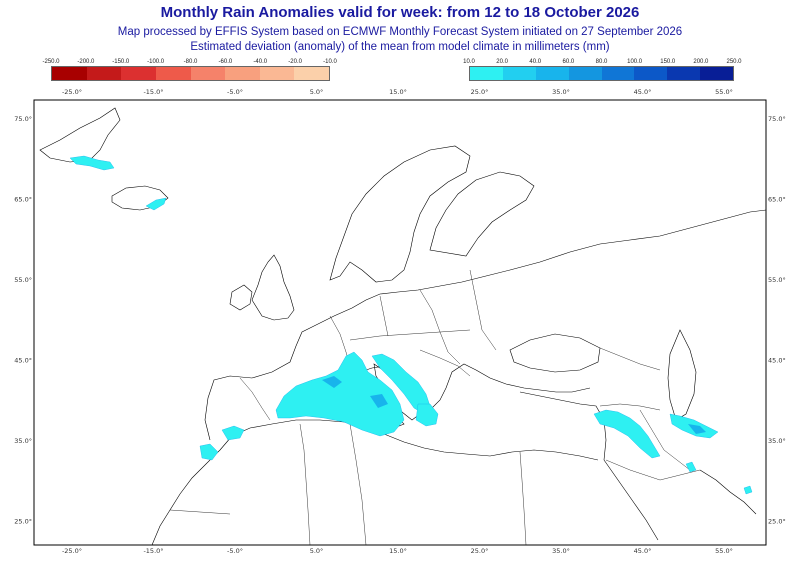 Image resolution: width=800 pixels, height=565 pixels. I want to click on anomaly-greenland-coast, so click(92, 163).